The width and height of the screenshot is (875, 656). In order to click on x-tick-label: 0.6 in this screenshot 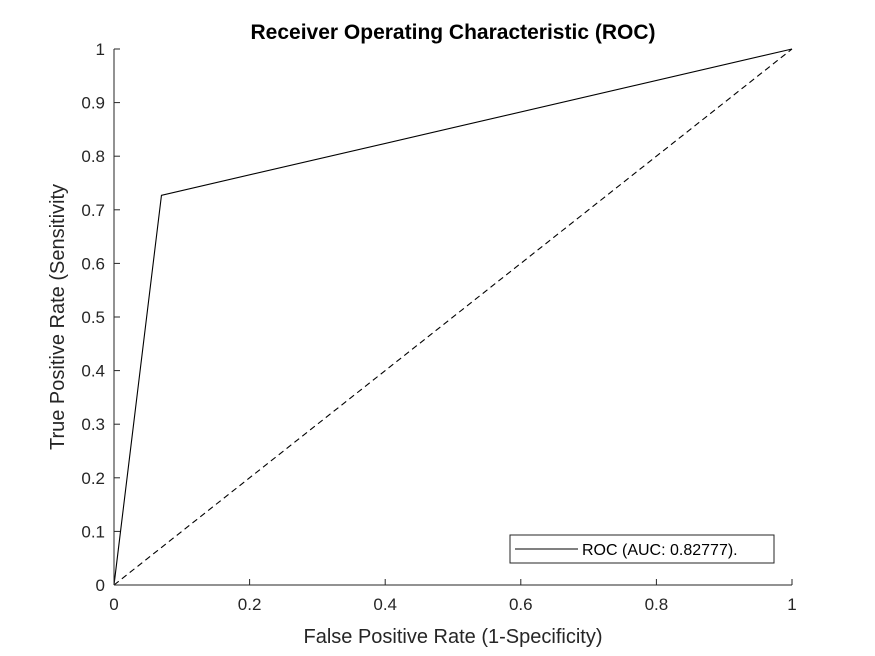, I will do `click(521, 604)`.